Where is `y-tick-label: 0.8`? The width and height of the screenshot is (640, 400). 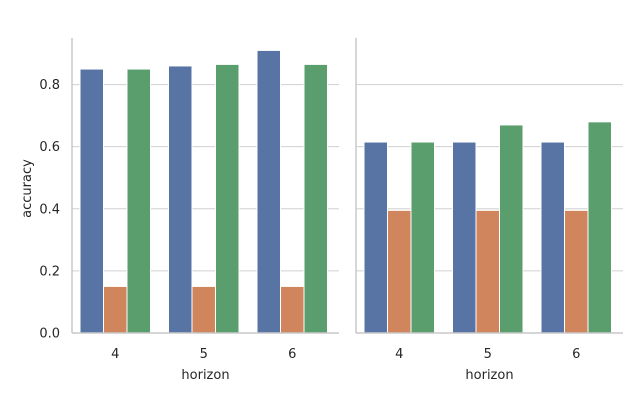 y-tick-label: 0.8 is located at coordinates (49, 85).